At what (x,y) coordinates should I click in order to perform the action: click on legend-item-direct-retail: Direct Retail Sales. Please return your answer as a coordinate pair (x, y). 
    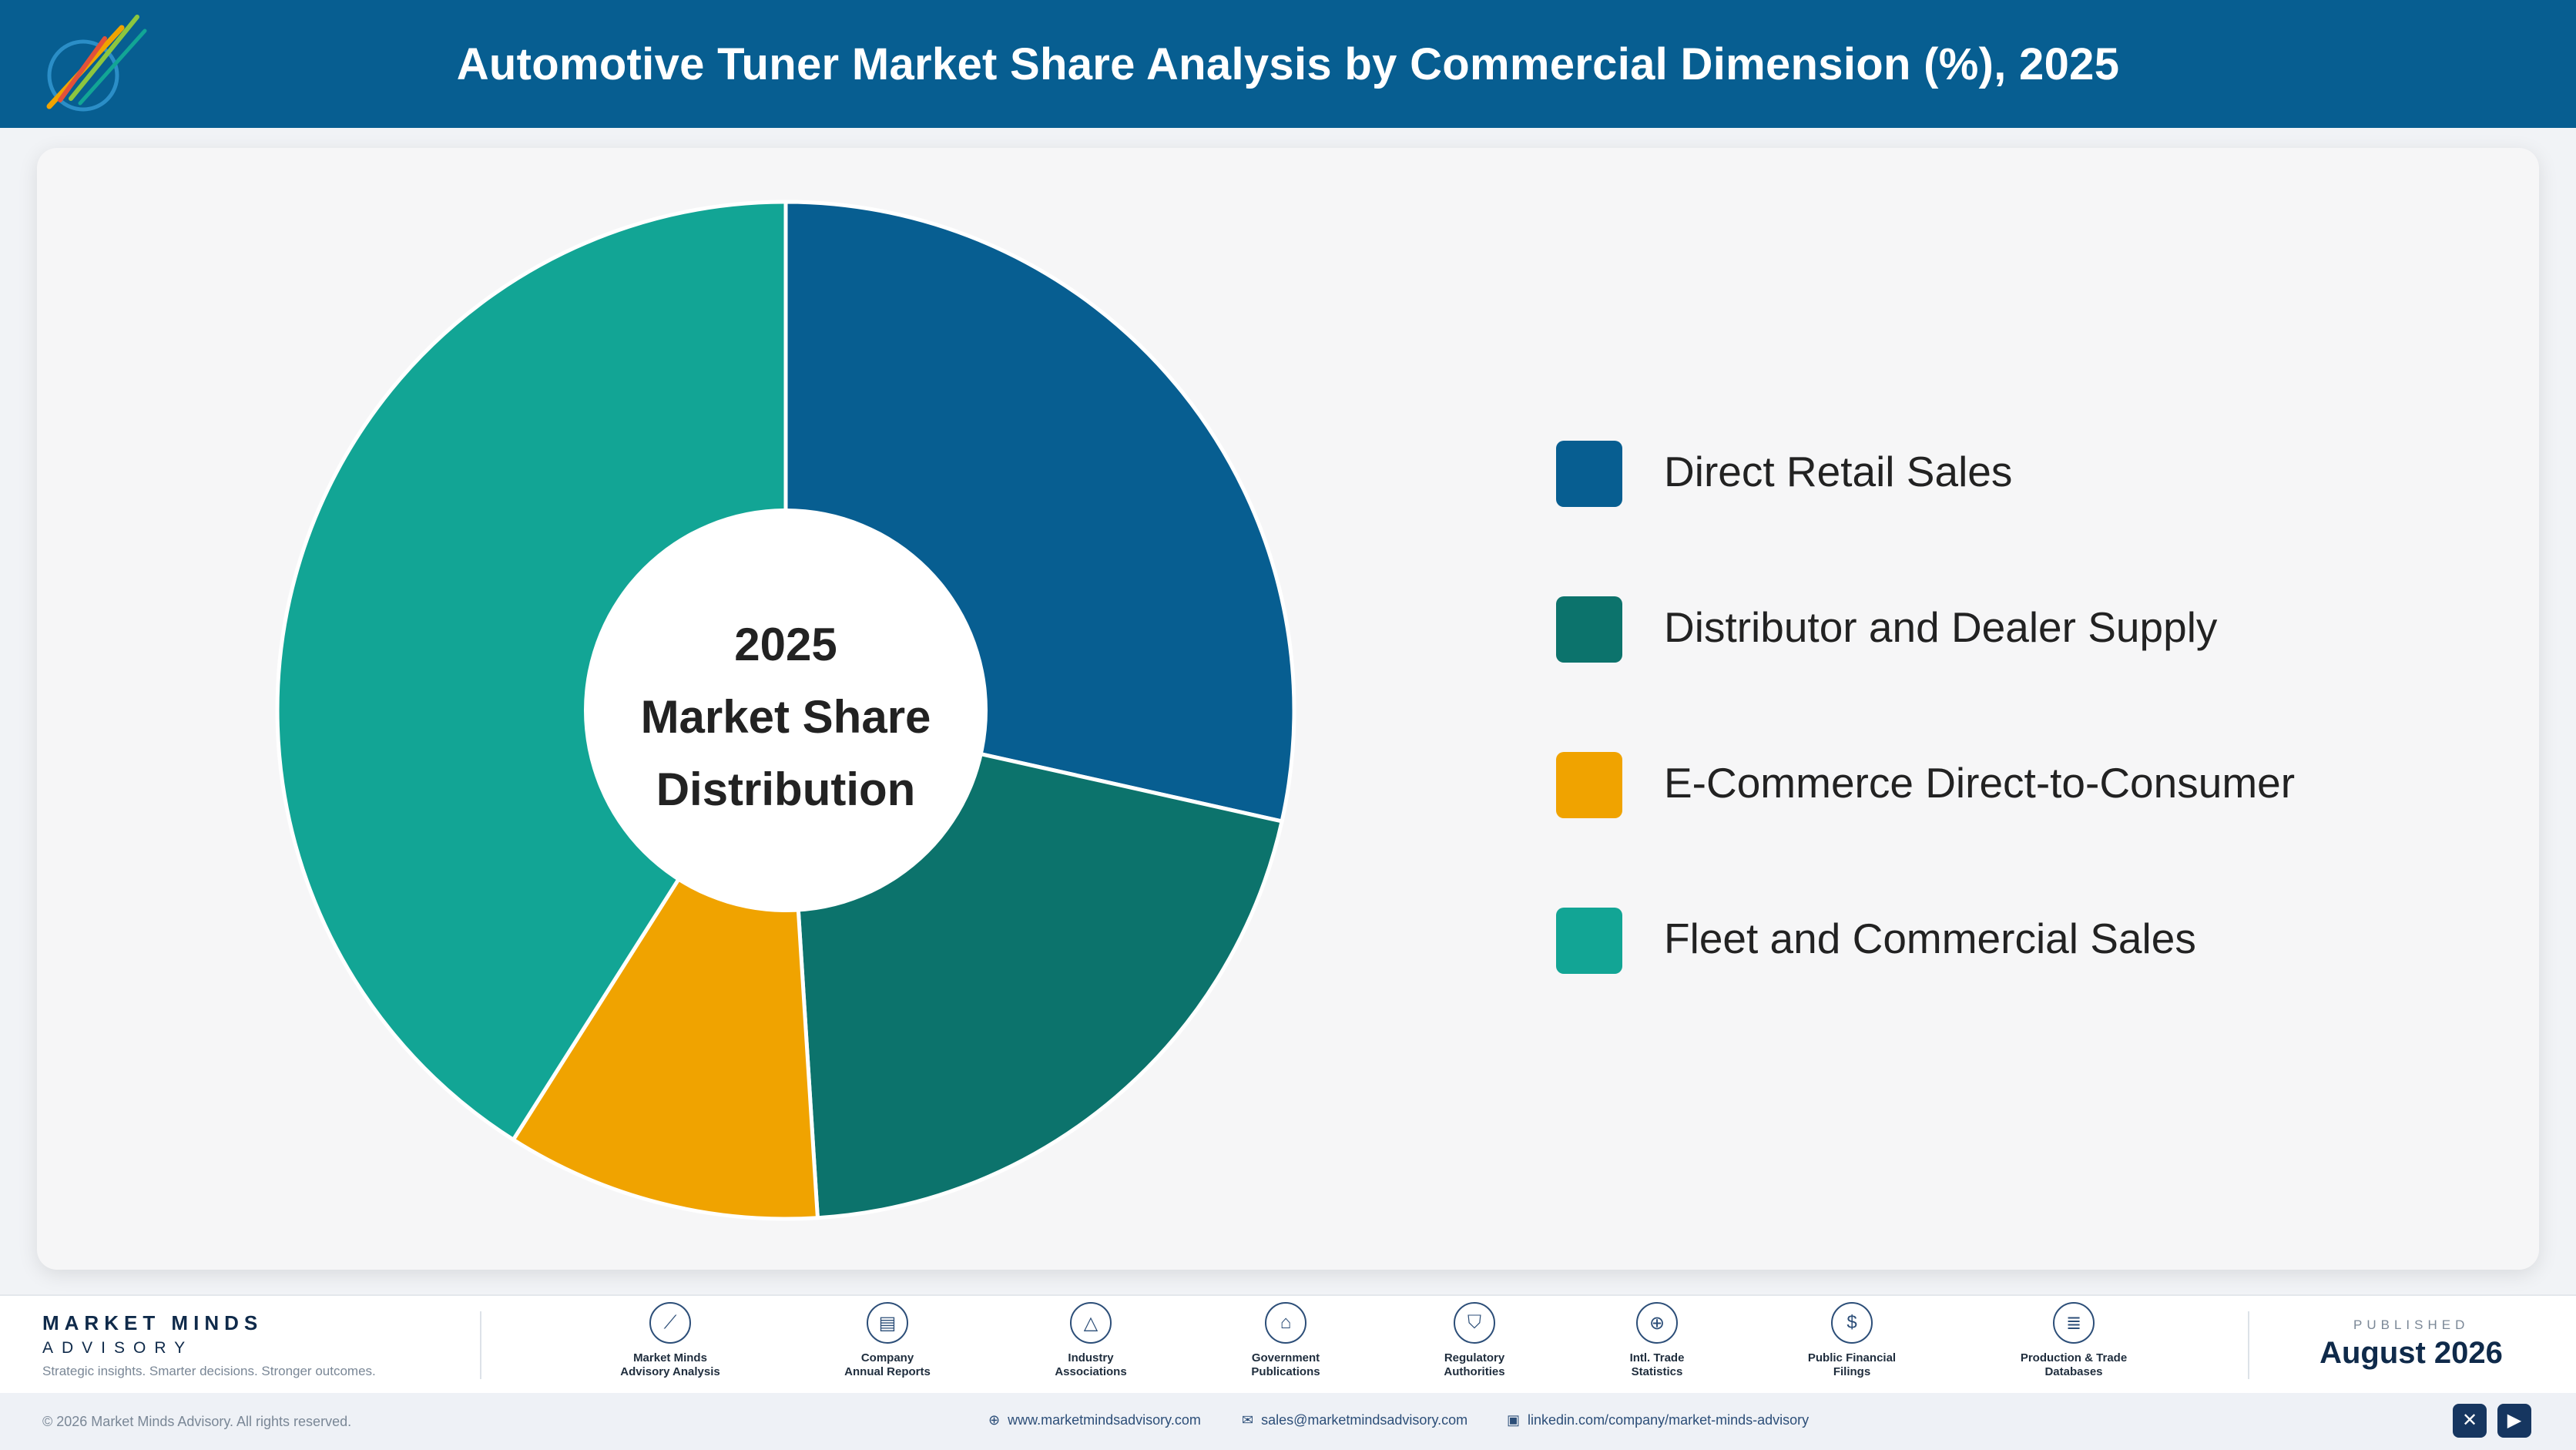
    Looking at the image, I should click on (1979, 475).